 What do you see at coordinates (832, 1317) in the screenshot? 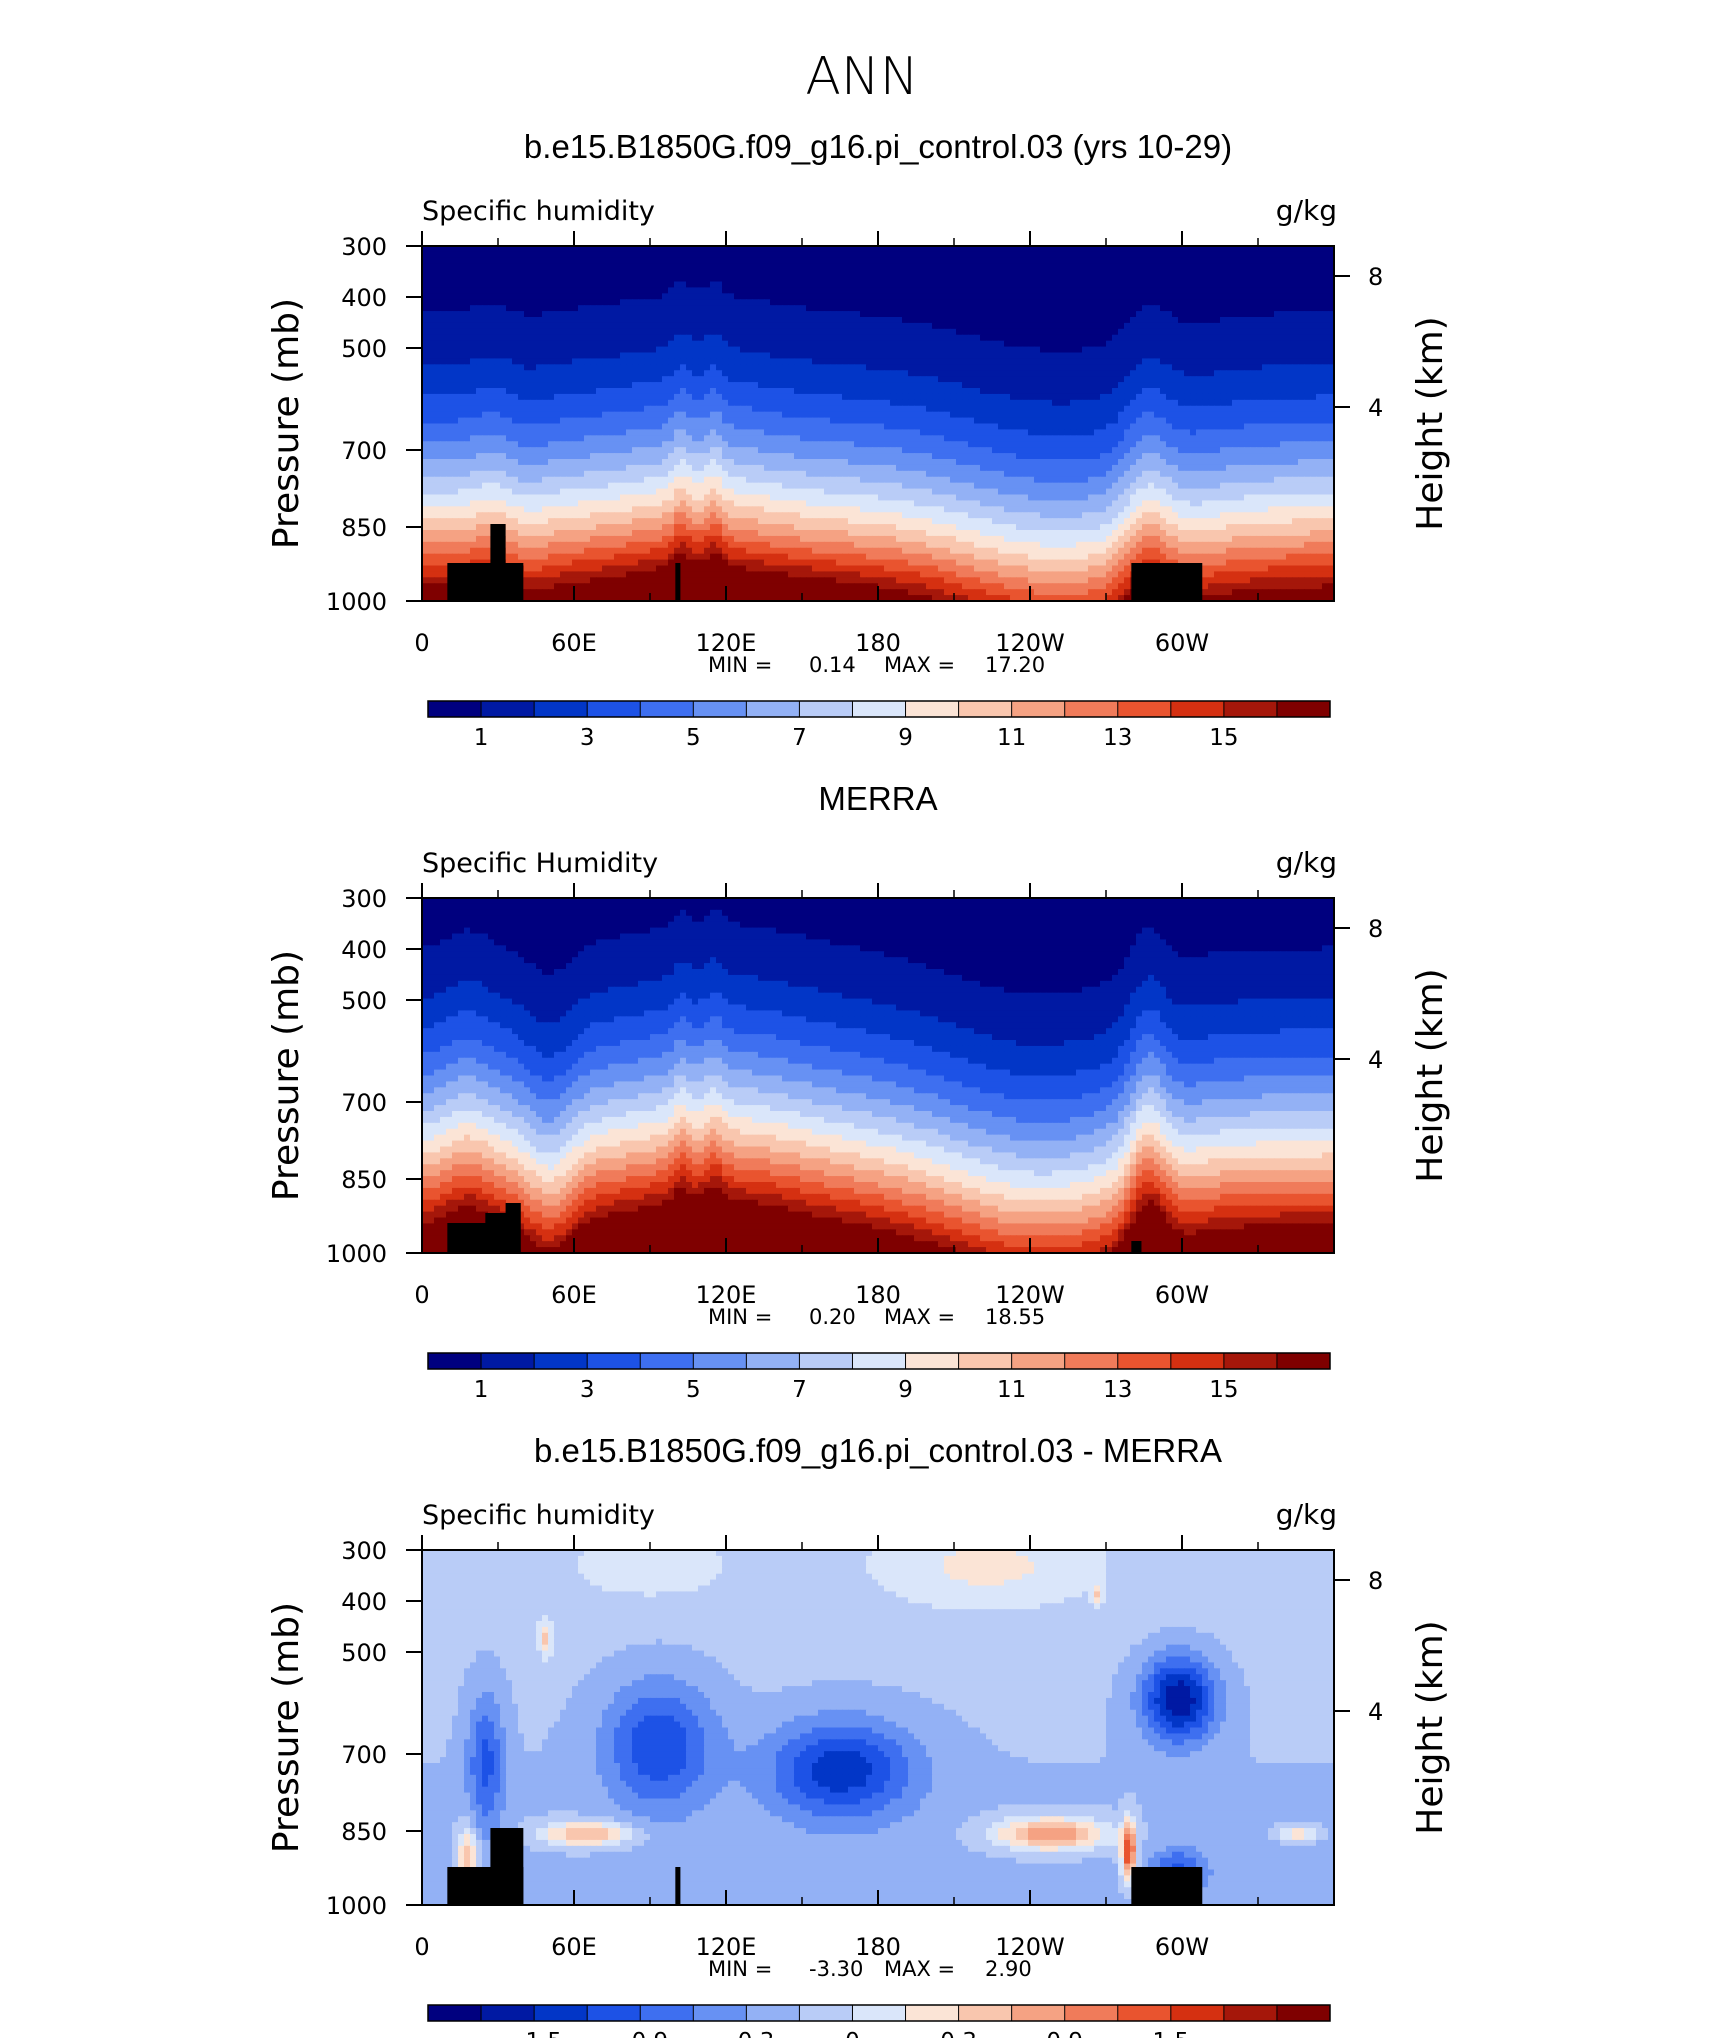
I see `min-value: 0.20` at bounding box center [832, 1317].